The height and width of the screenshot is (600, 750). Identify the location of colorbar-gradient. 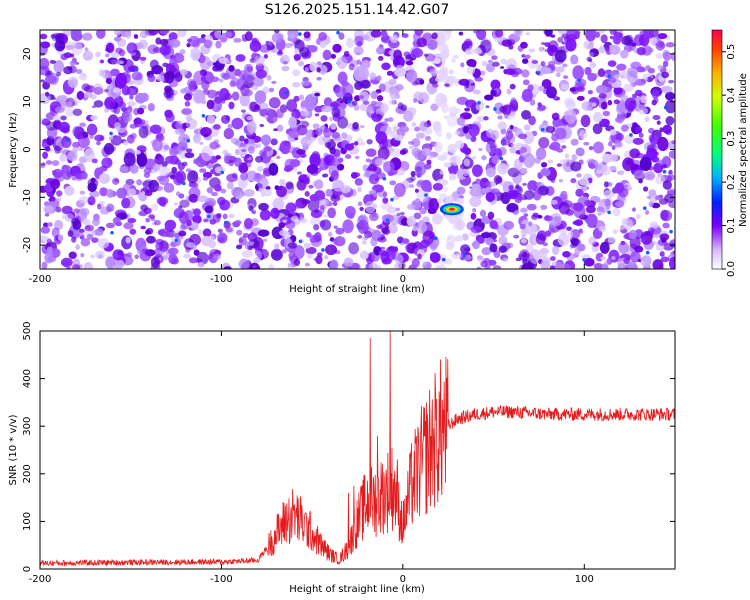
(717, 149).